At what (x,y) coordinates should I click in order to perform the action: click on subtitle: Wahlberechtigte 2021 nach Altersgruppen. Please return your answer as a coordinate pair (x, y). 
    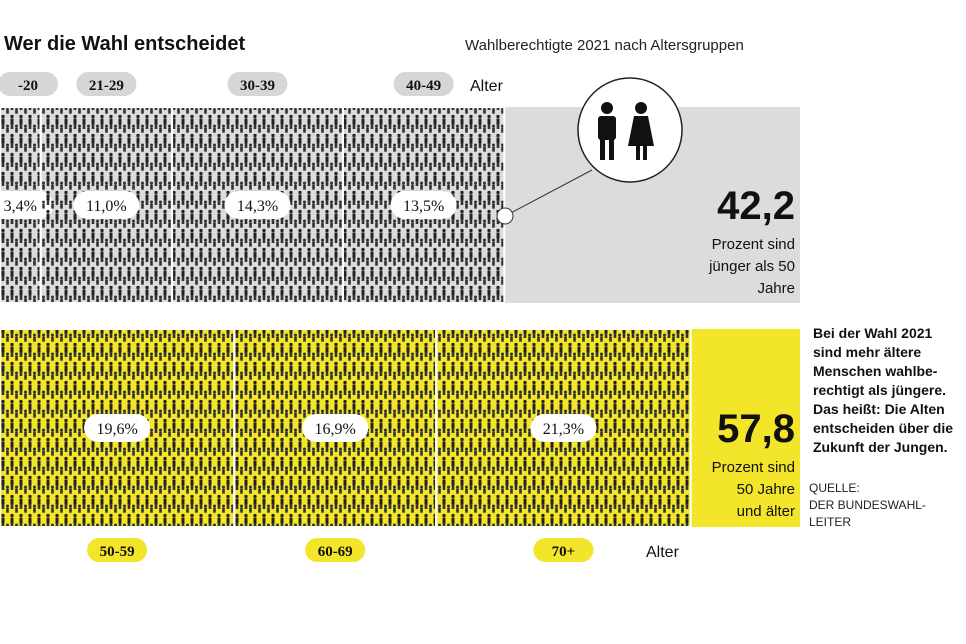
    Looking at the image, I should click on (604, 45).